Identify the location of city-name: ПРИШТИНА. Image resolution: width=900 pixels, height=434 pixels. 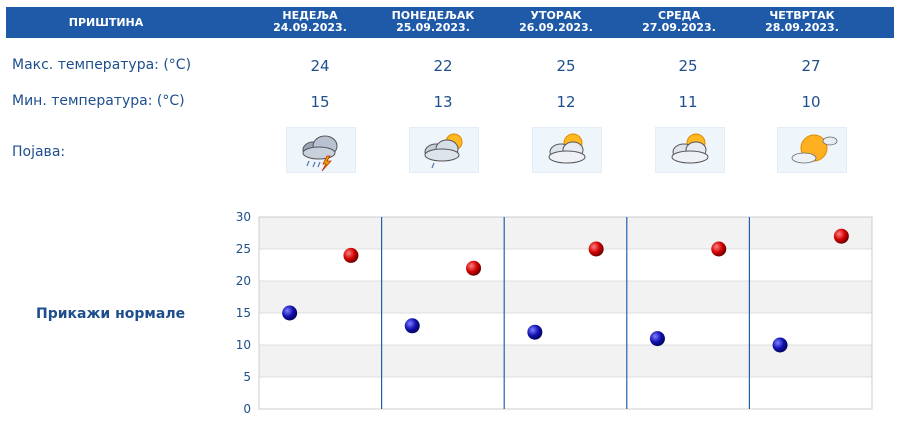
(106, 22).